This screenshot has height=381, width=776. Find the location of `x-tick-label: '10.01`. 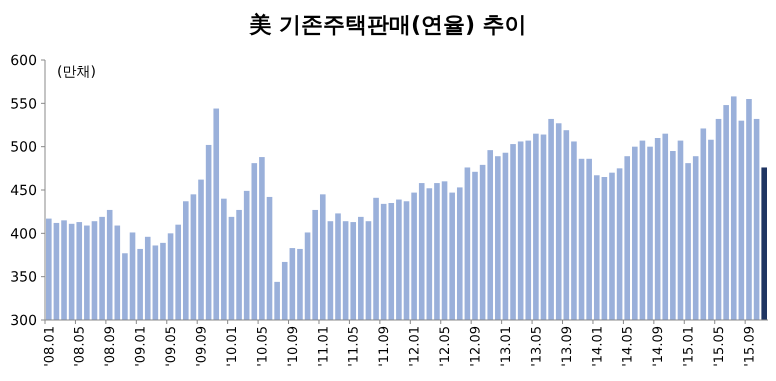

x-tick-label: '10.01 is located at coordinates (232, 346).